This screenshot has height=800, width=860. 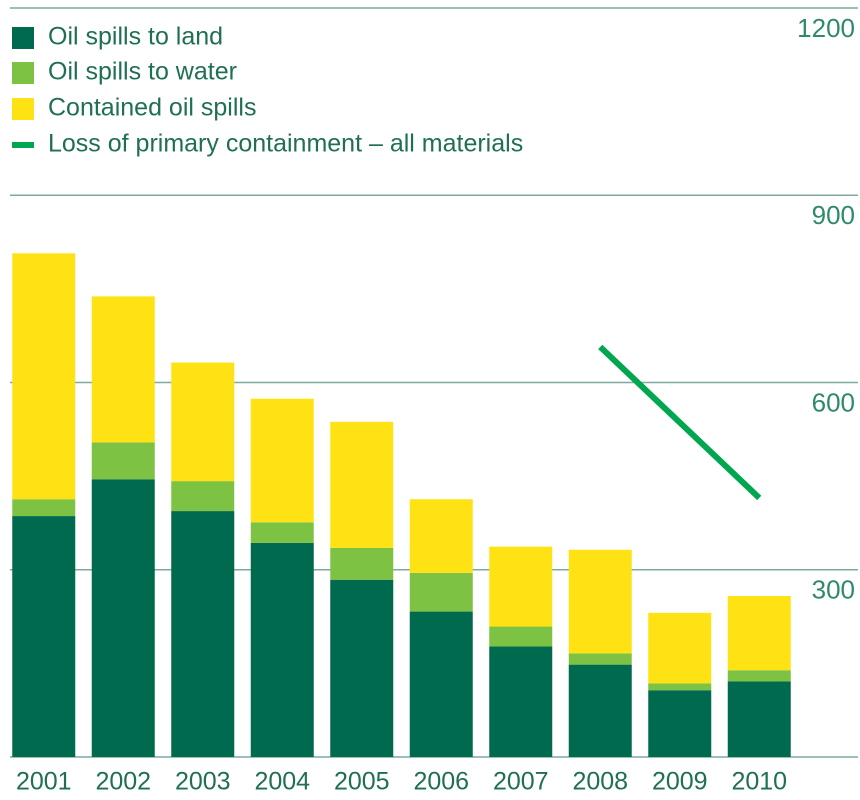 What do you see at coordinates (142, 72) in the screenshot?
I see `legend-label: Oil spills to water` at bounding box center [142, 72].